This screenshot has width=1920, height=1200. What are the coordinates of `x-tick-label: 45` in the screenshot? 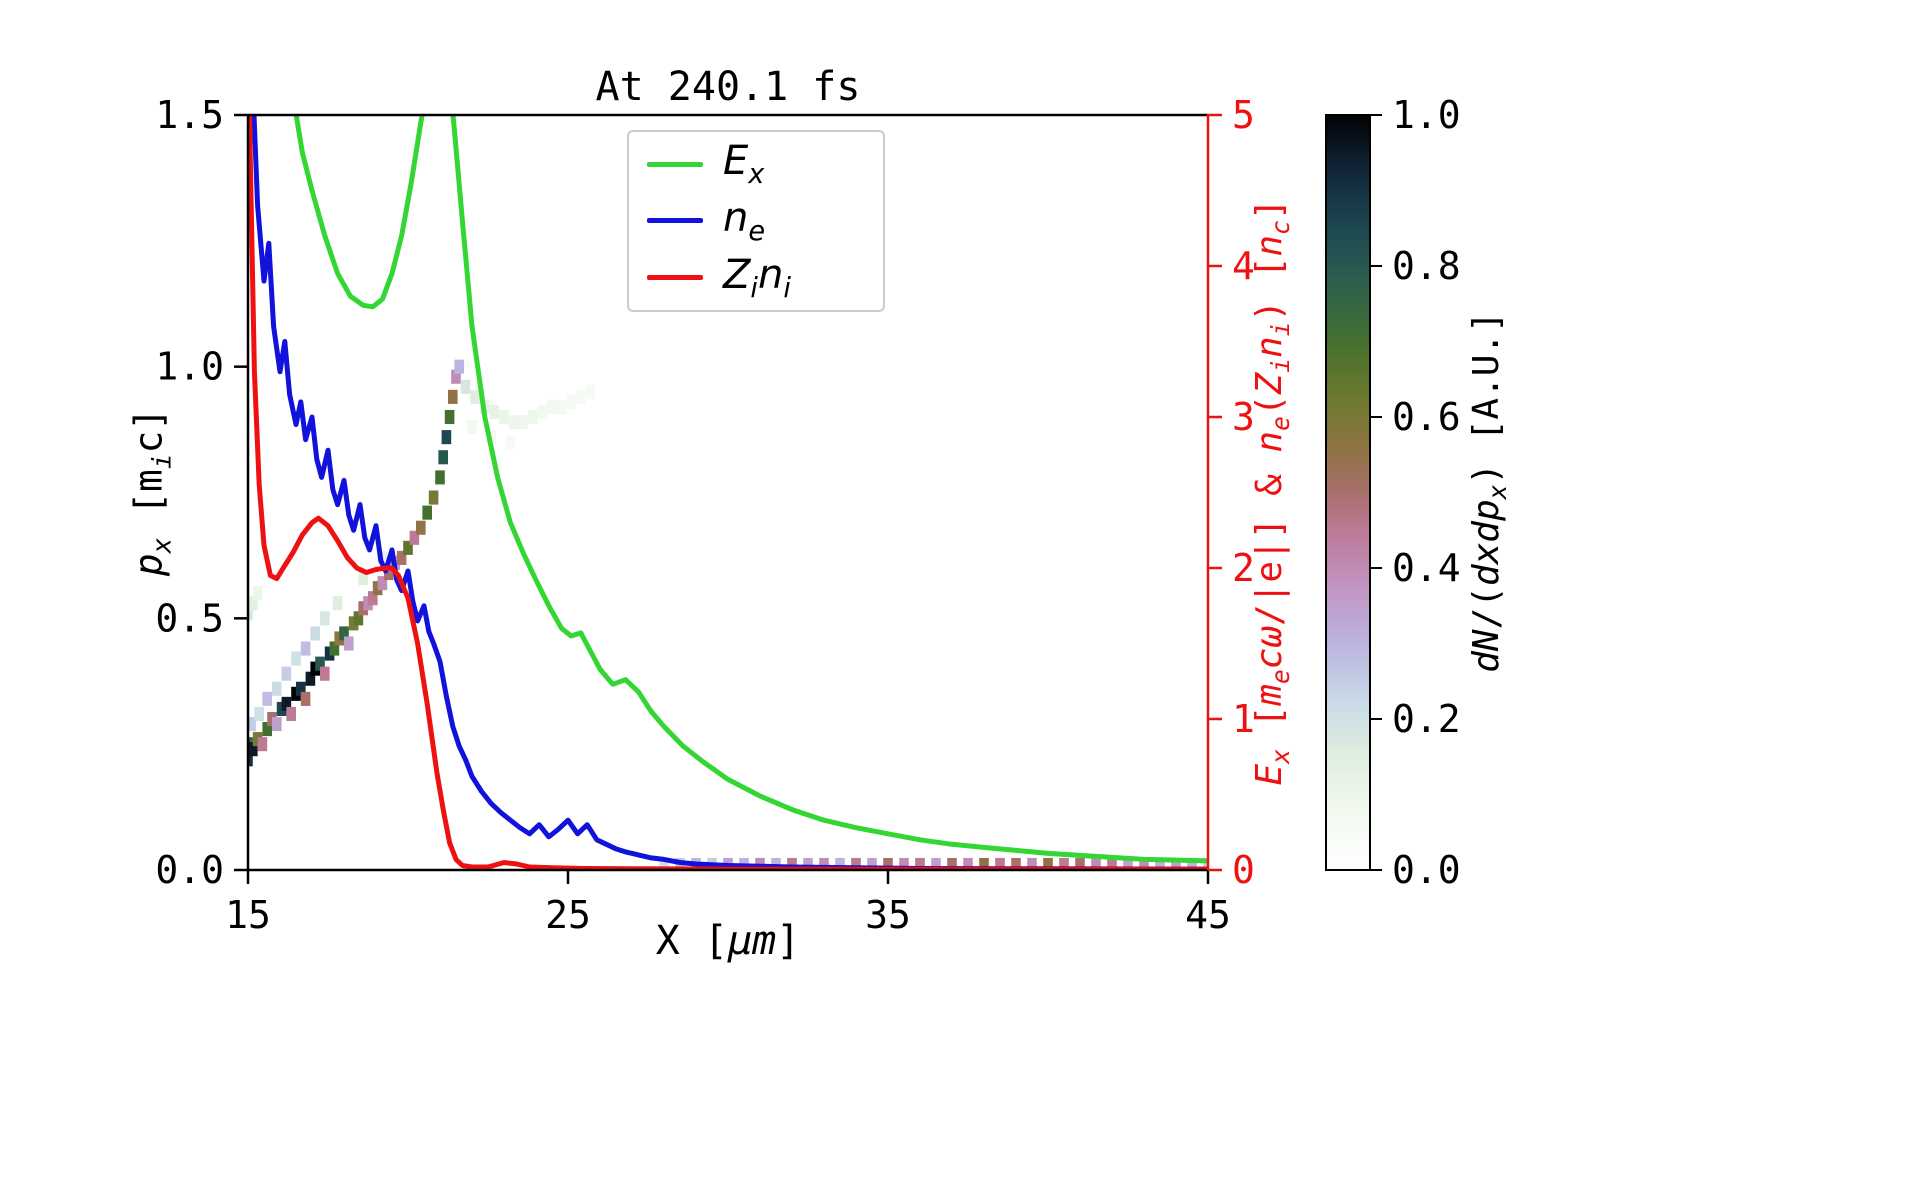 It's located at (1208, 915).